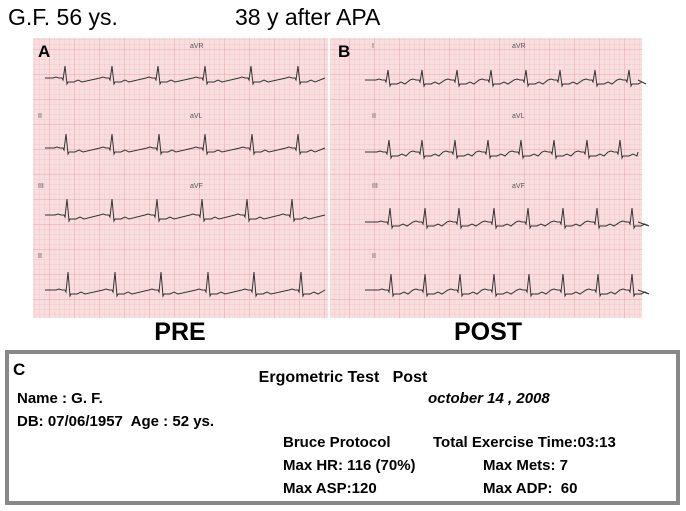 The height and width of the screenshot is (511, 686). Describe the element at coordinates (308, 17) in the screenshot. I see `subtitle: 38 y after APA` at that location.